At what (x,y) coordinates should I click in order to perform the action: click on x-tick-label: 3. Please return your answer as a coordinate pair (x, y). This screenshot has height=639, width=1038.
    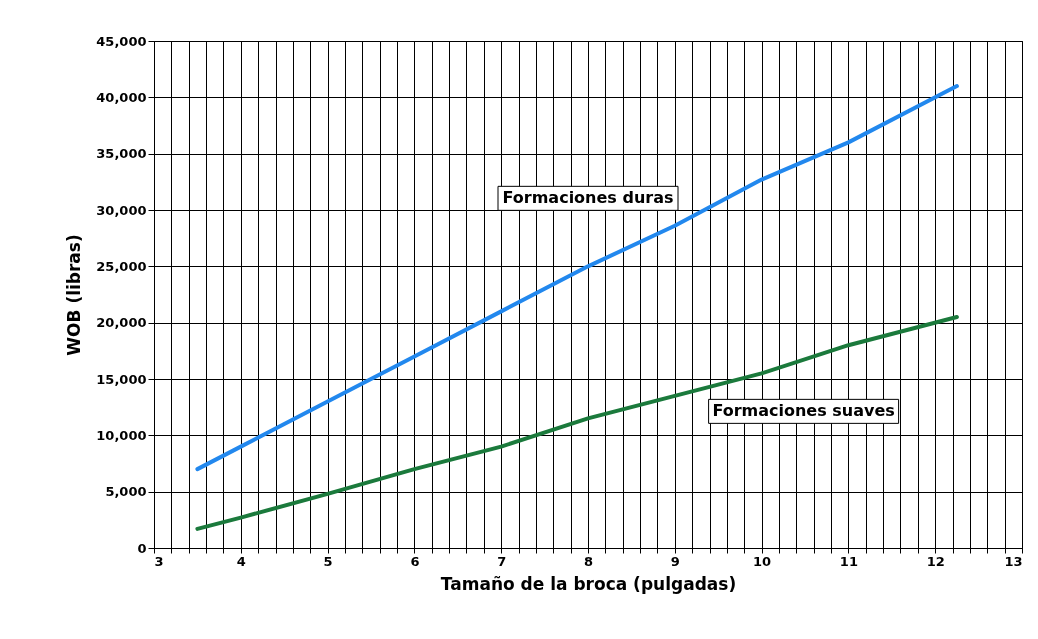
    Looking at the image, I should click on (159, 561).